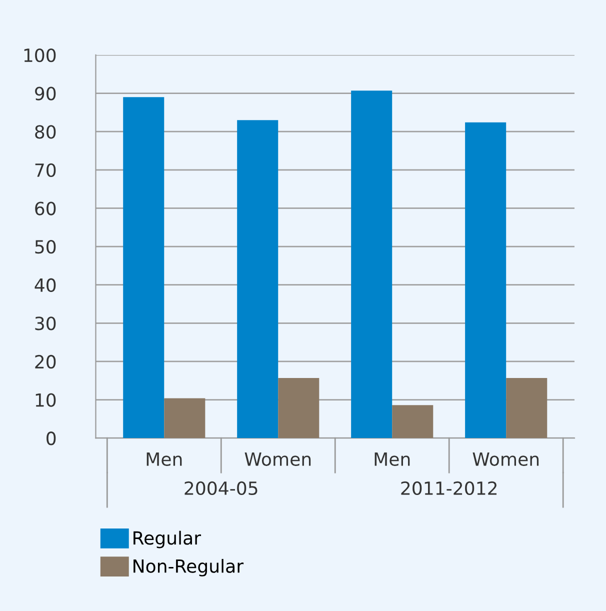 This screenshot has height=611, width=606. I want to click on y-tick-label: 70, so click(45, 170).